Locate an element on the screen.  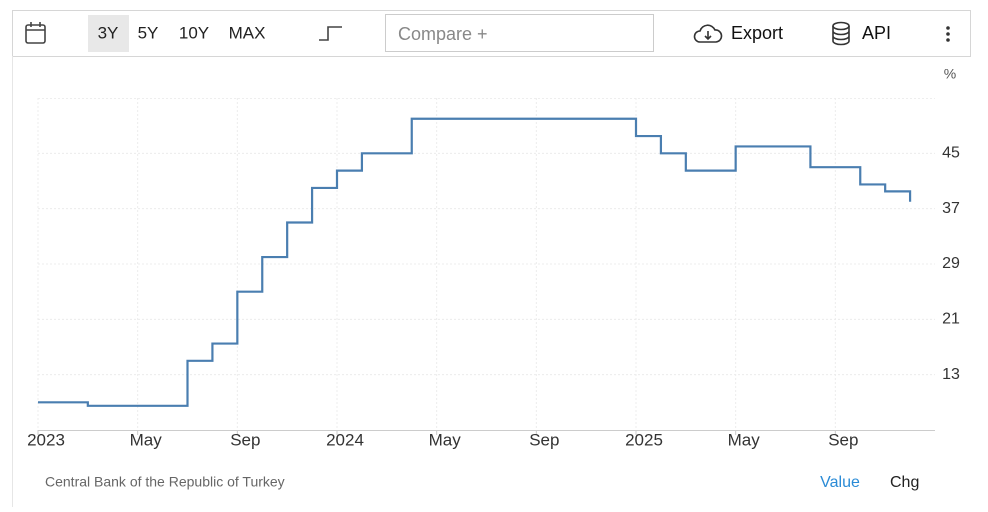
y-tick-label: 37 is located at coordinates (951, 208).